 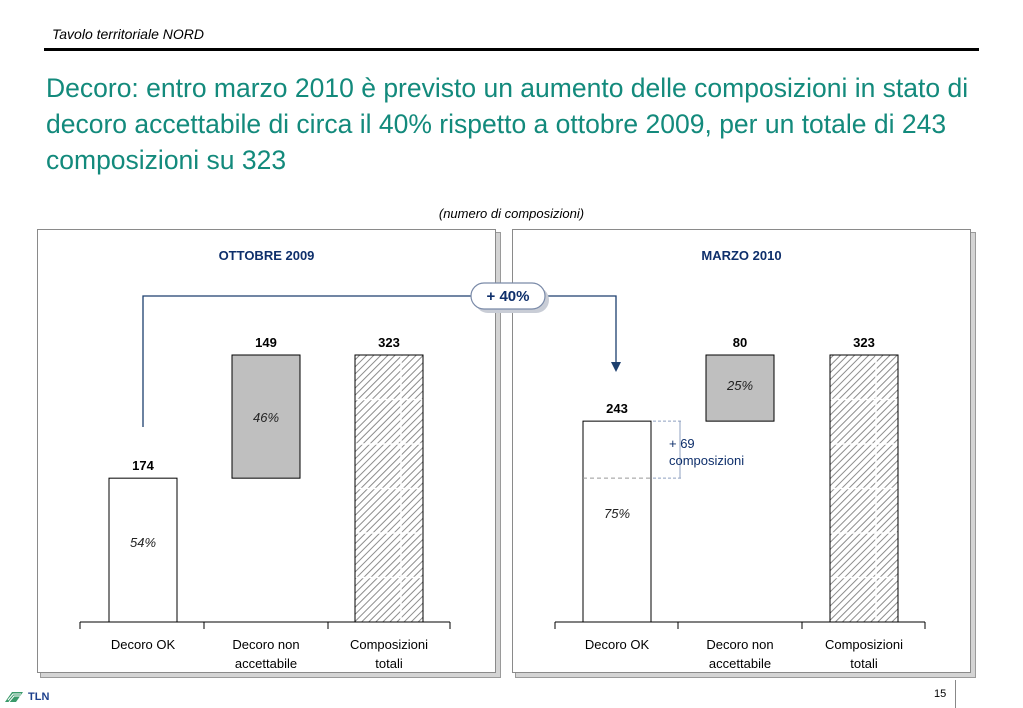 I want to click on value-label-1: 149, so click(x=266, y=342).